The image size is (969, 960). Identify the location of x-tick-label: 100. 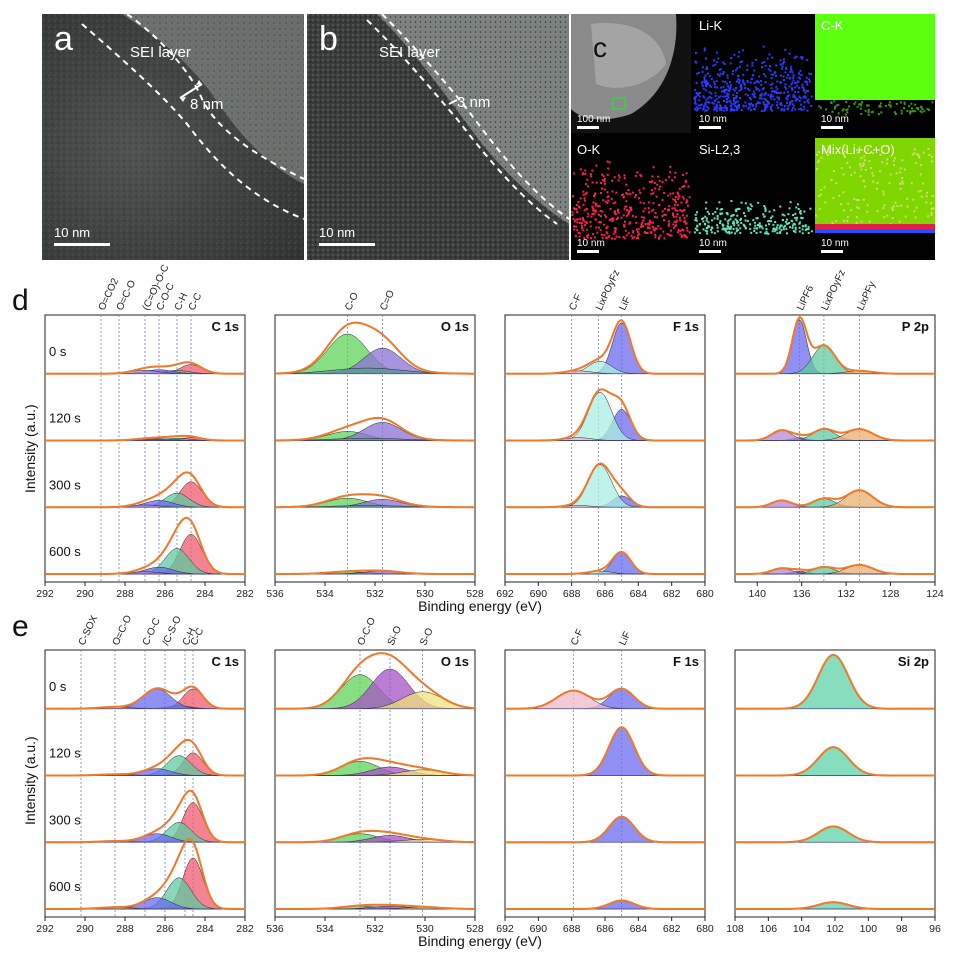
(869, 929).